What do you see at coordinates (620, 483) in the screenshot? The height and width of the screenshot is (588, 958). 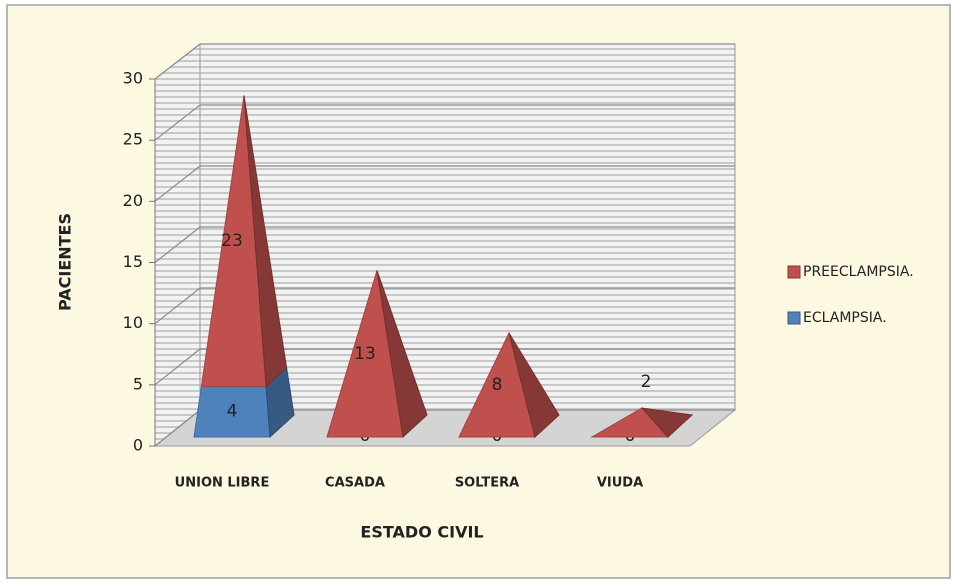 I see `x-tick-label: VIUDA` at bounding box center [620, 483].